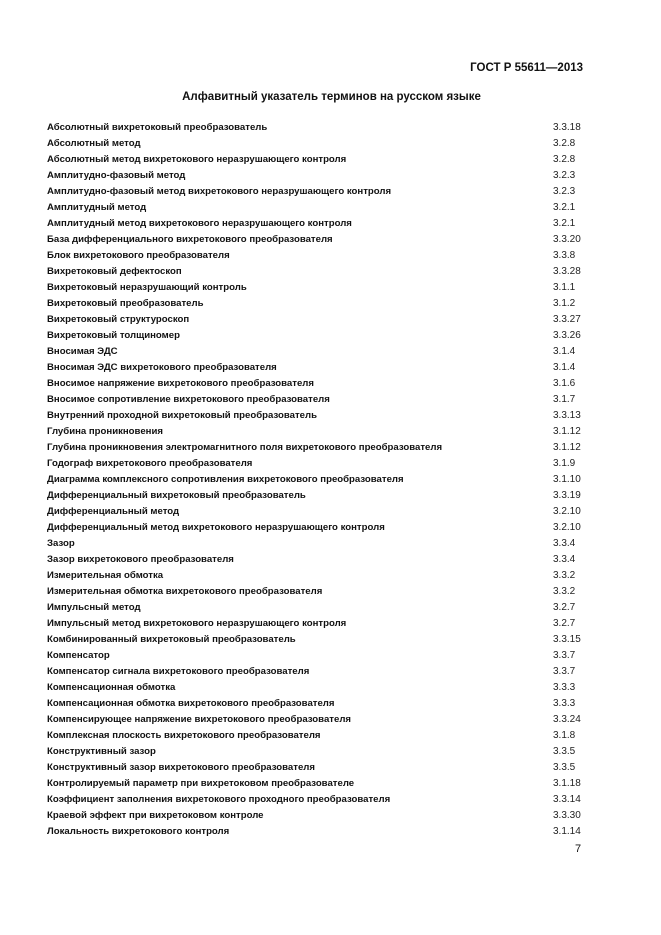  What do you see at coordinates (138, 255) in the screenshot?
I see `entry-term: Блок вихретокового преобразователя` at bounding box center [138, 255].